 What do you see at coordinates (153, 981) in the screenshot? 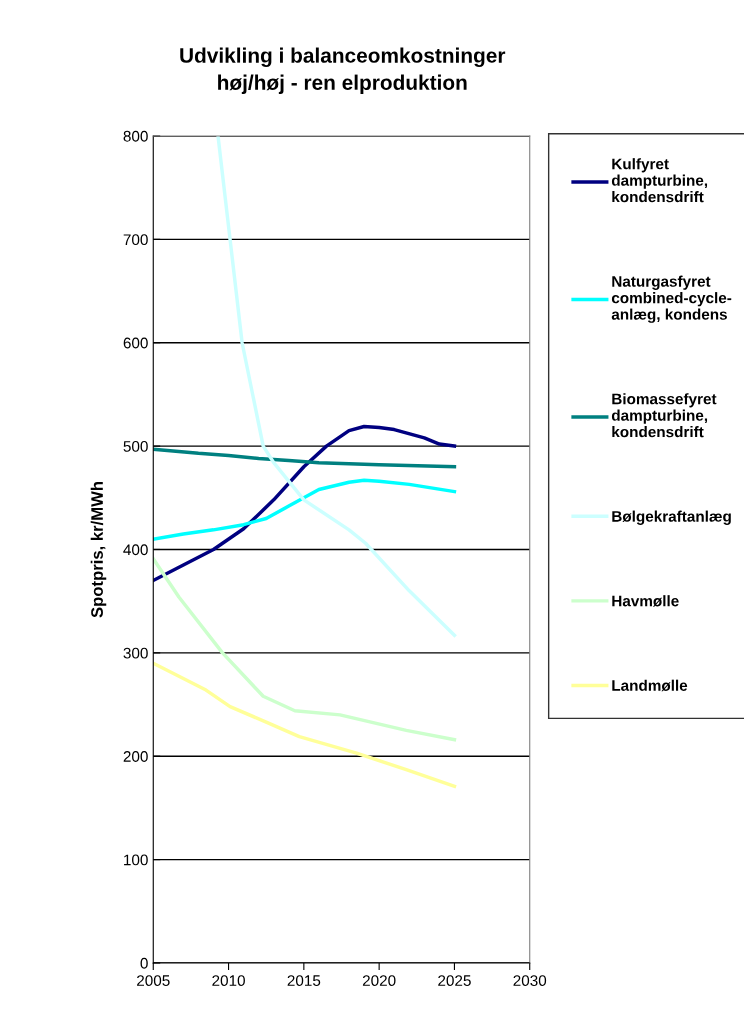
I see `x-tick-label: 2005` at bounding box center [153, 981].